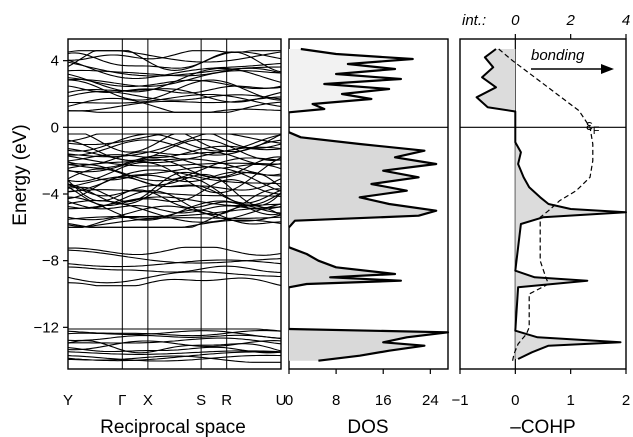  What do you see at coordinates (336, 400) in the screenshot?
I see `dos-x-tick-label-1: 8` at bounding box center [336, 400].